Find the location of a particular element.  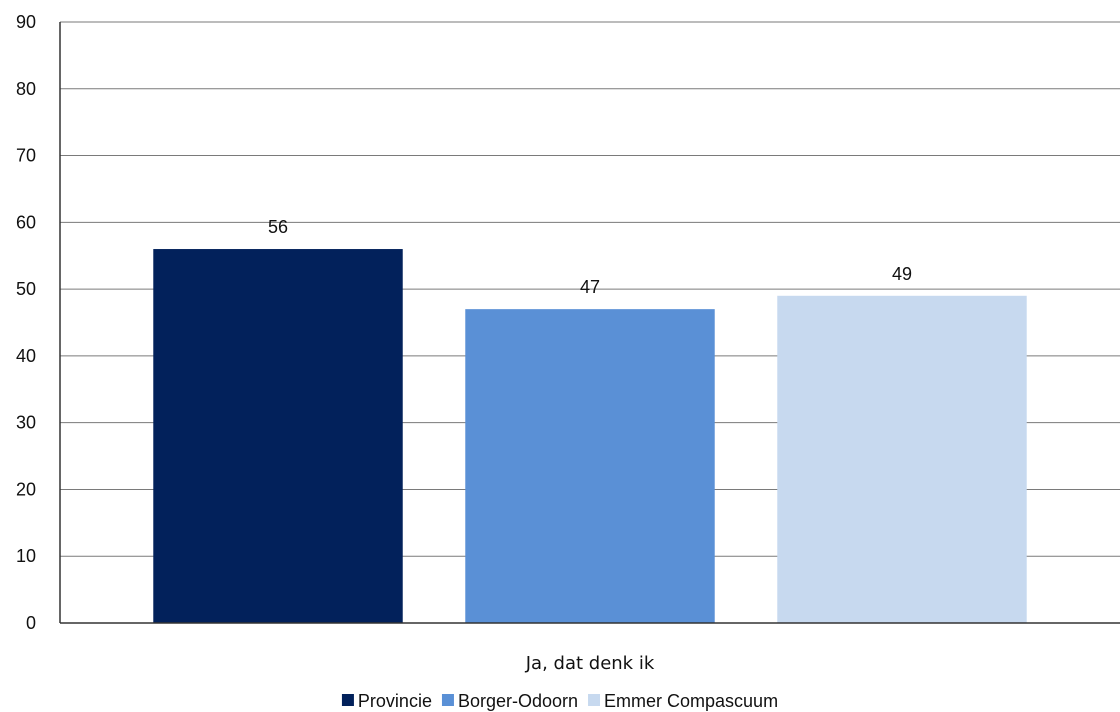

legend: Provincie Borger-Odoorn Emmer Compascuum is located at coordinates (559, 701).